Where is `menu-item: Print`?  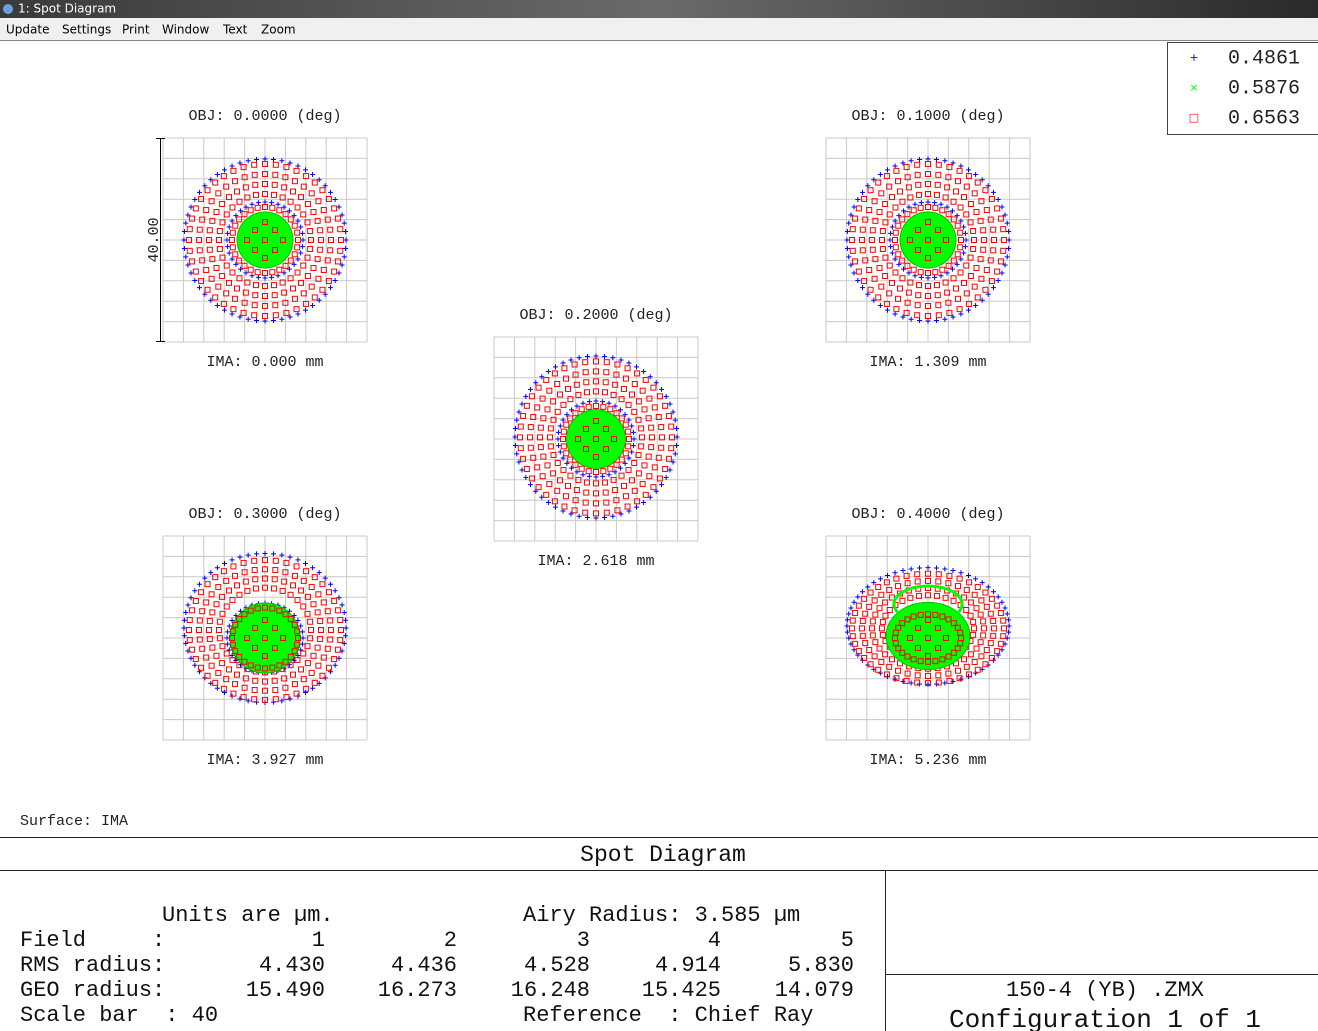 menu-item: Print is located at coordinates (136, 30).